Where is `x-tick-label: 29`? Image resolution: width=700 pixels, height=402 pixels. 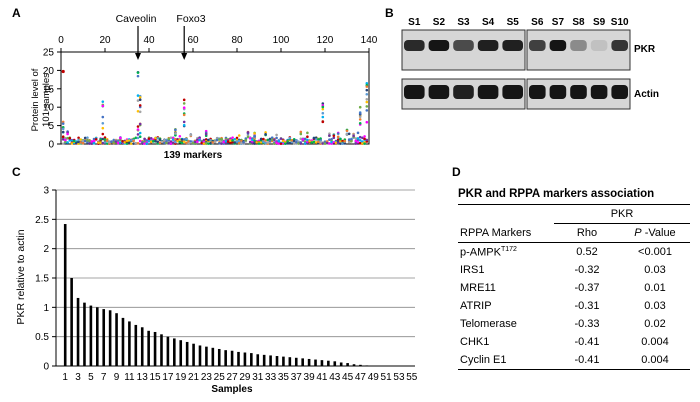
x-tick-label: 29 is located at coordinates (245, 377).